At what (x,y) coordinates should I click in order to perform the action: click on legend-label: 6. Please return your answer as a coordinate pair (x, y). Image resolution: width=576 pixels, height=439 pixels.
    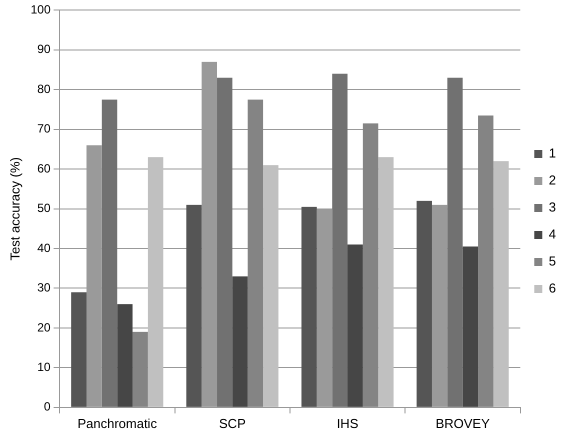
    Looking at the image, I should click on (552, 288).